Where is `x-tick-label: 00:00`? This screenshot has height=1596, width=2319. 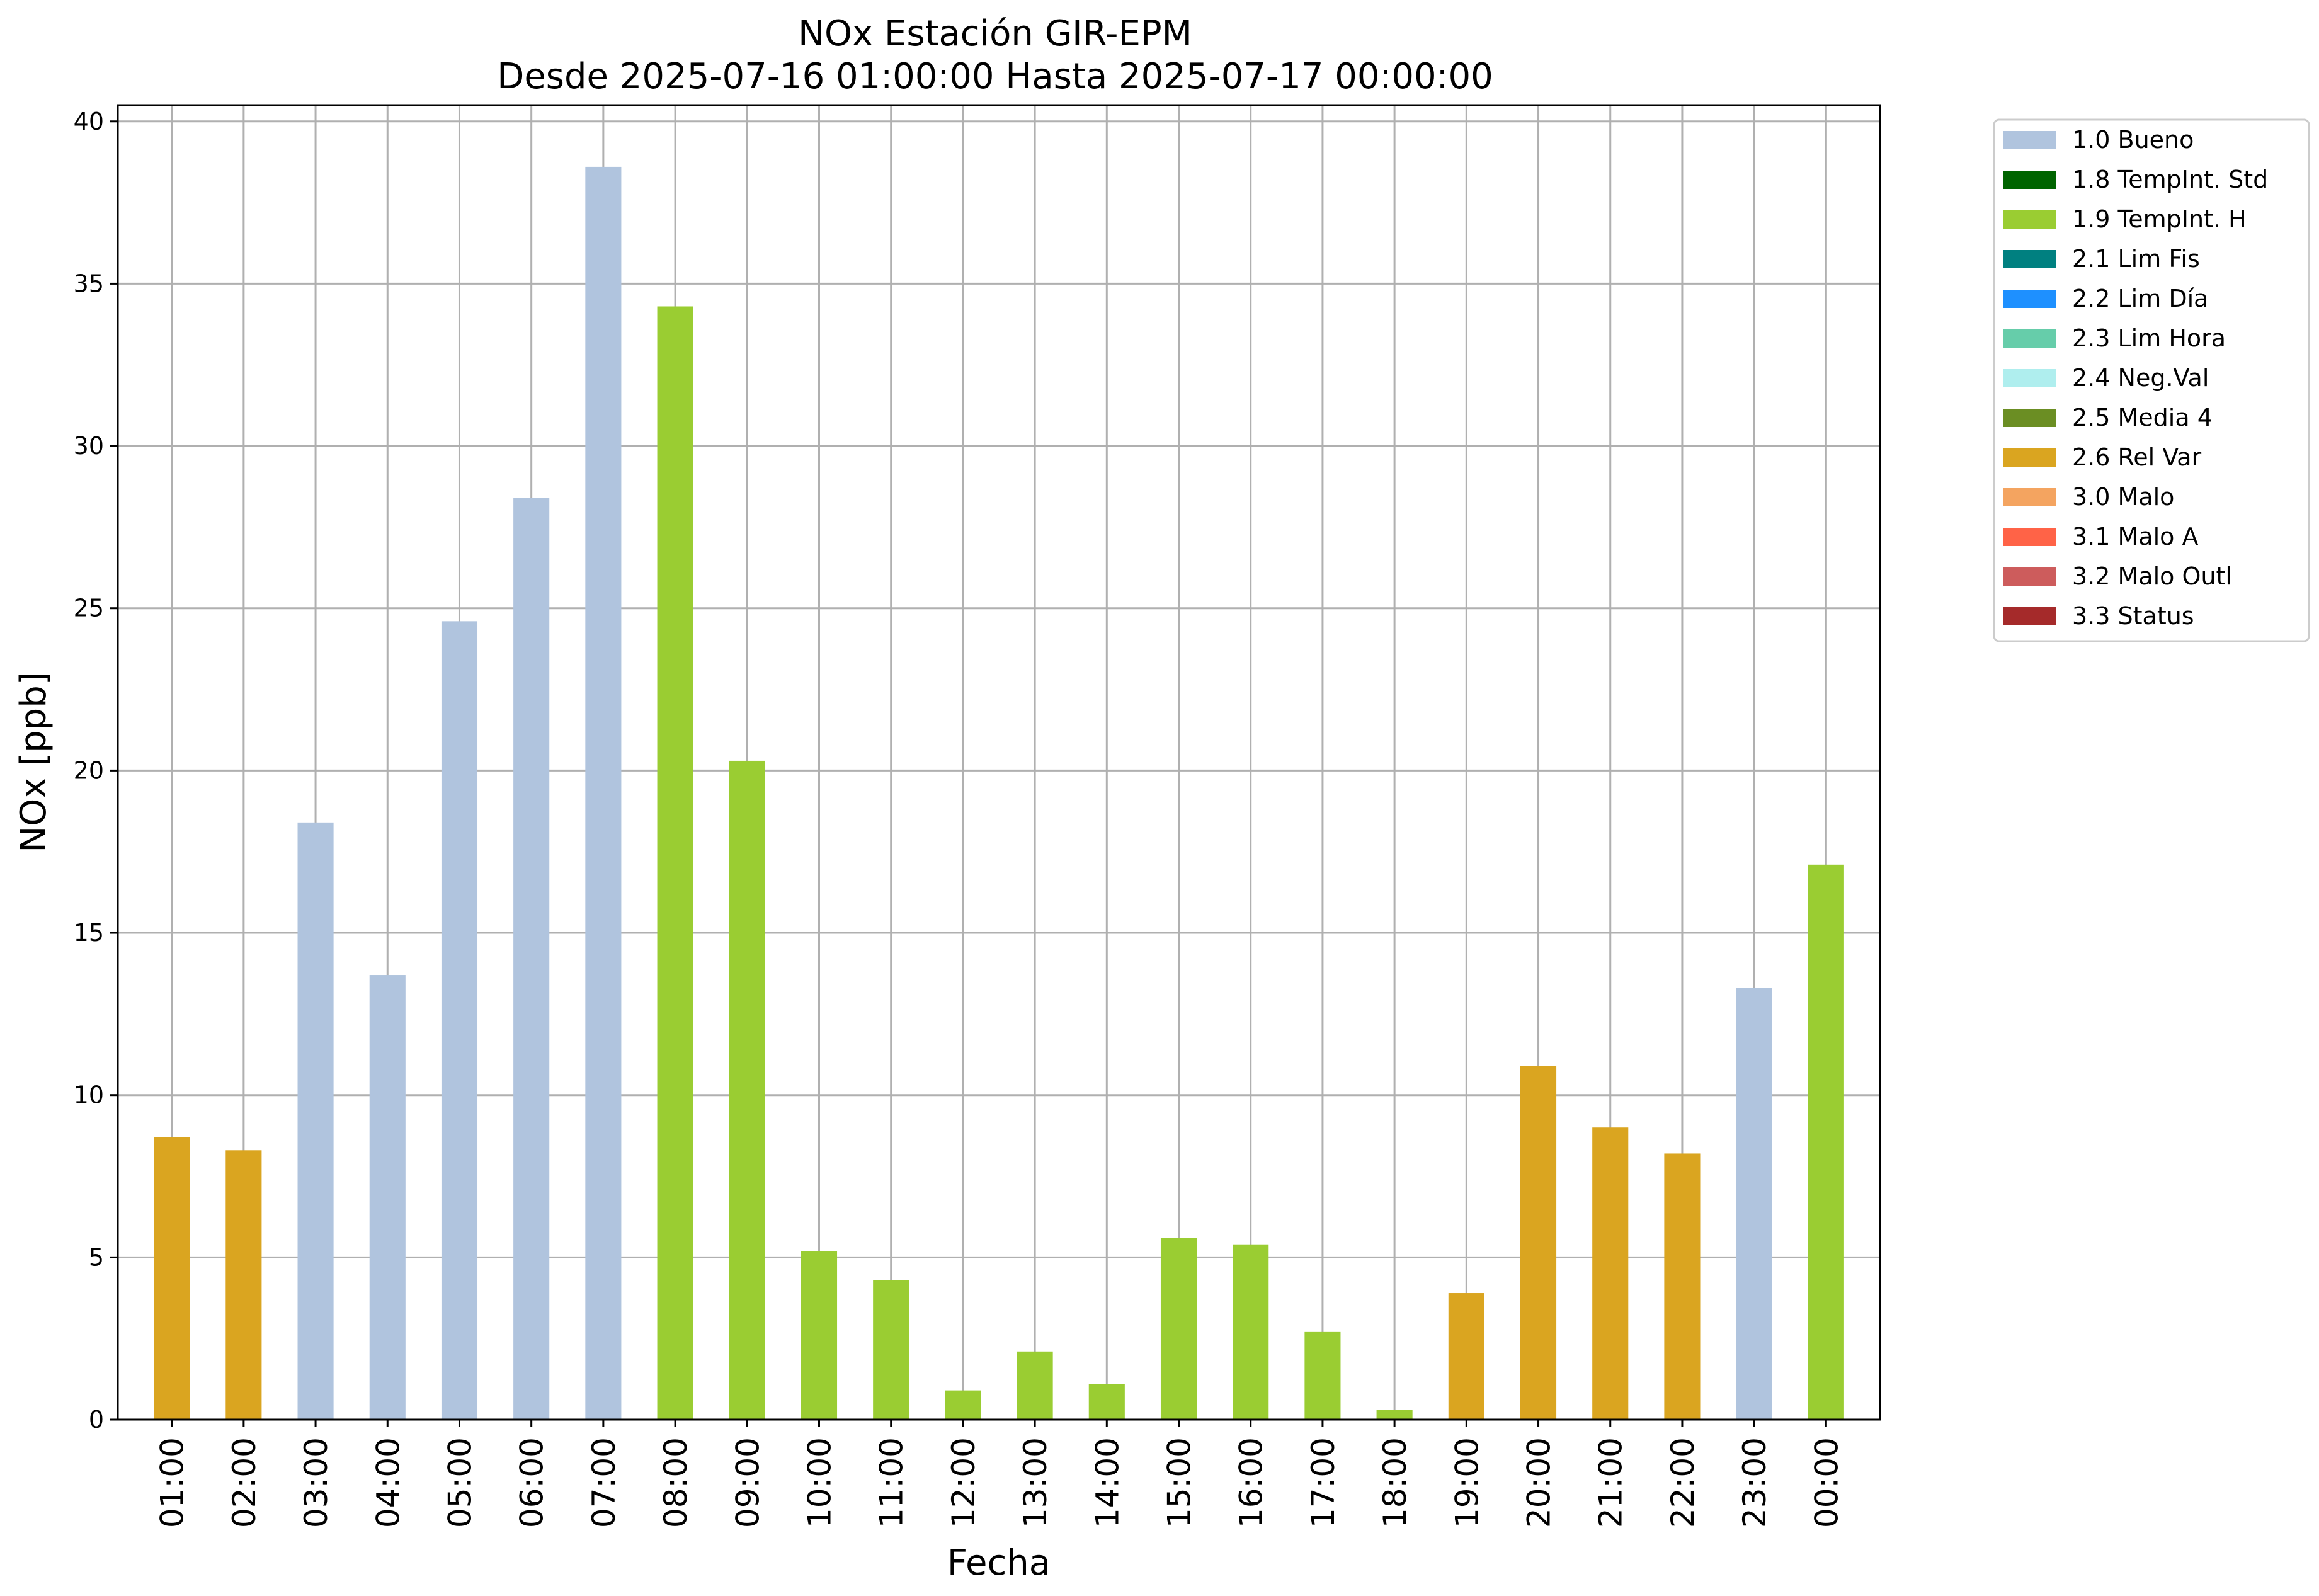
x-tick-label: 00:00 is located at coordinates (1826, 1482).